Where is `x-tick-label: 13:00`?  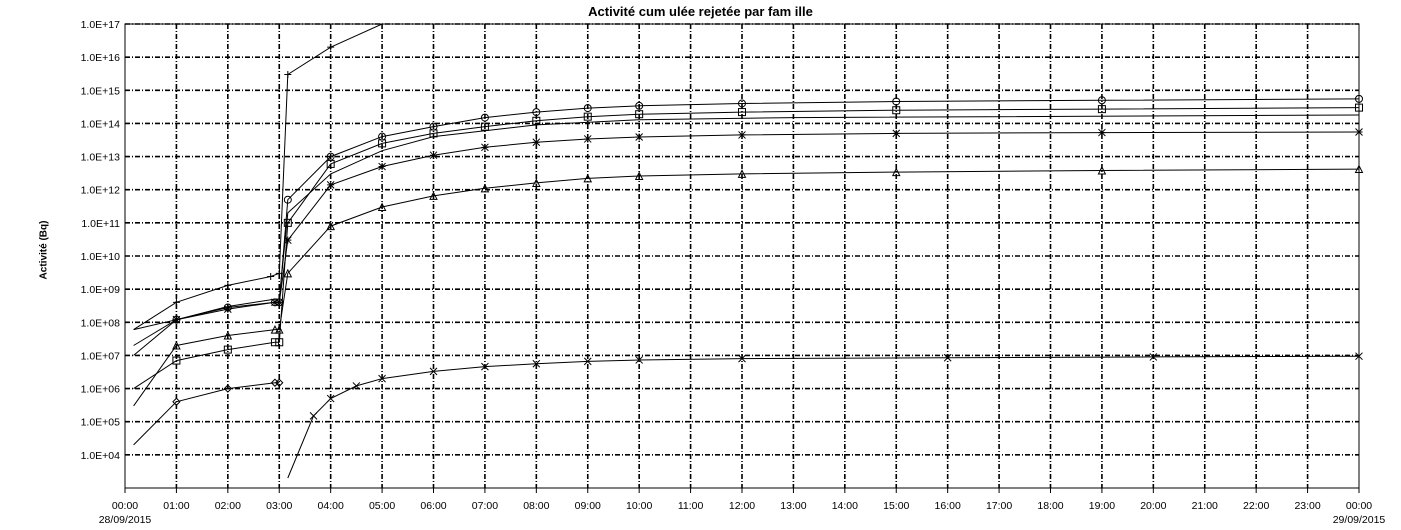 x-tick-label: 13:00 is located at coordinates (793, 506).